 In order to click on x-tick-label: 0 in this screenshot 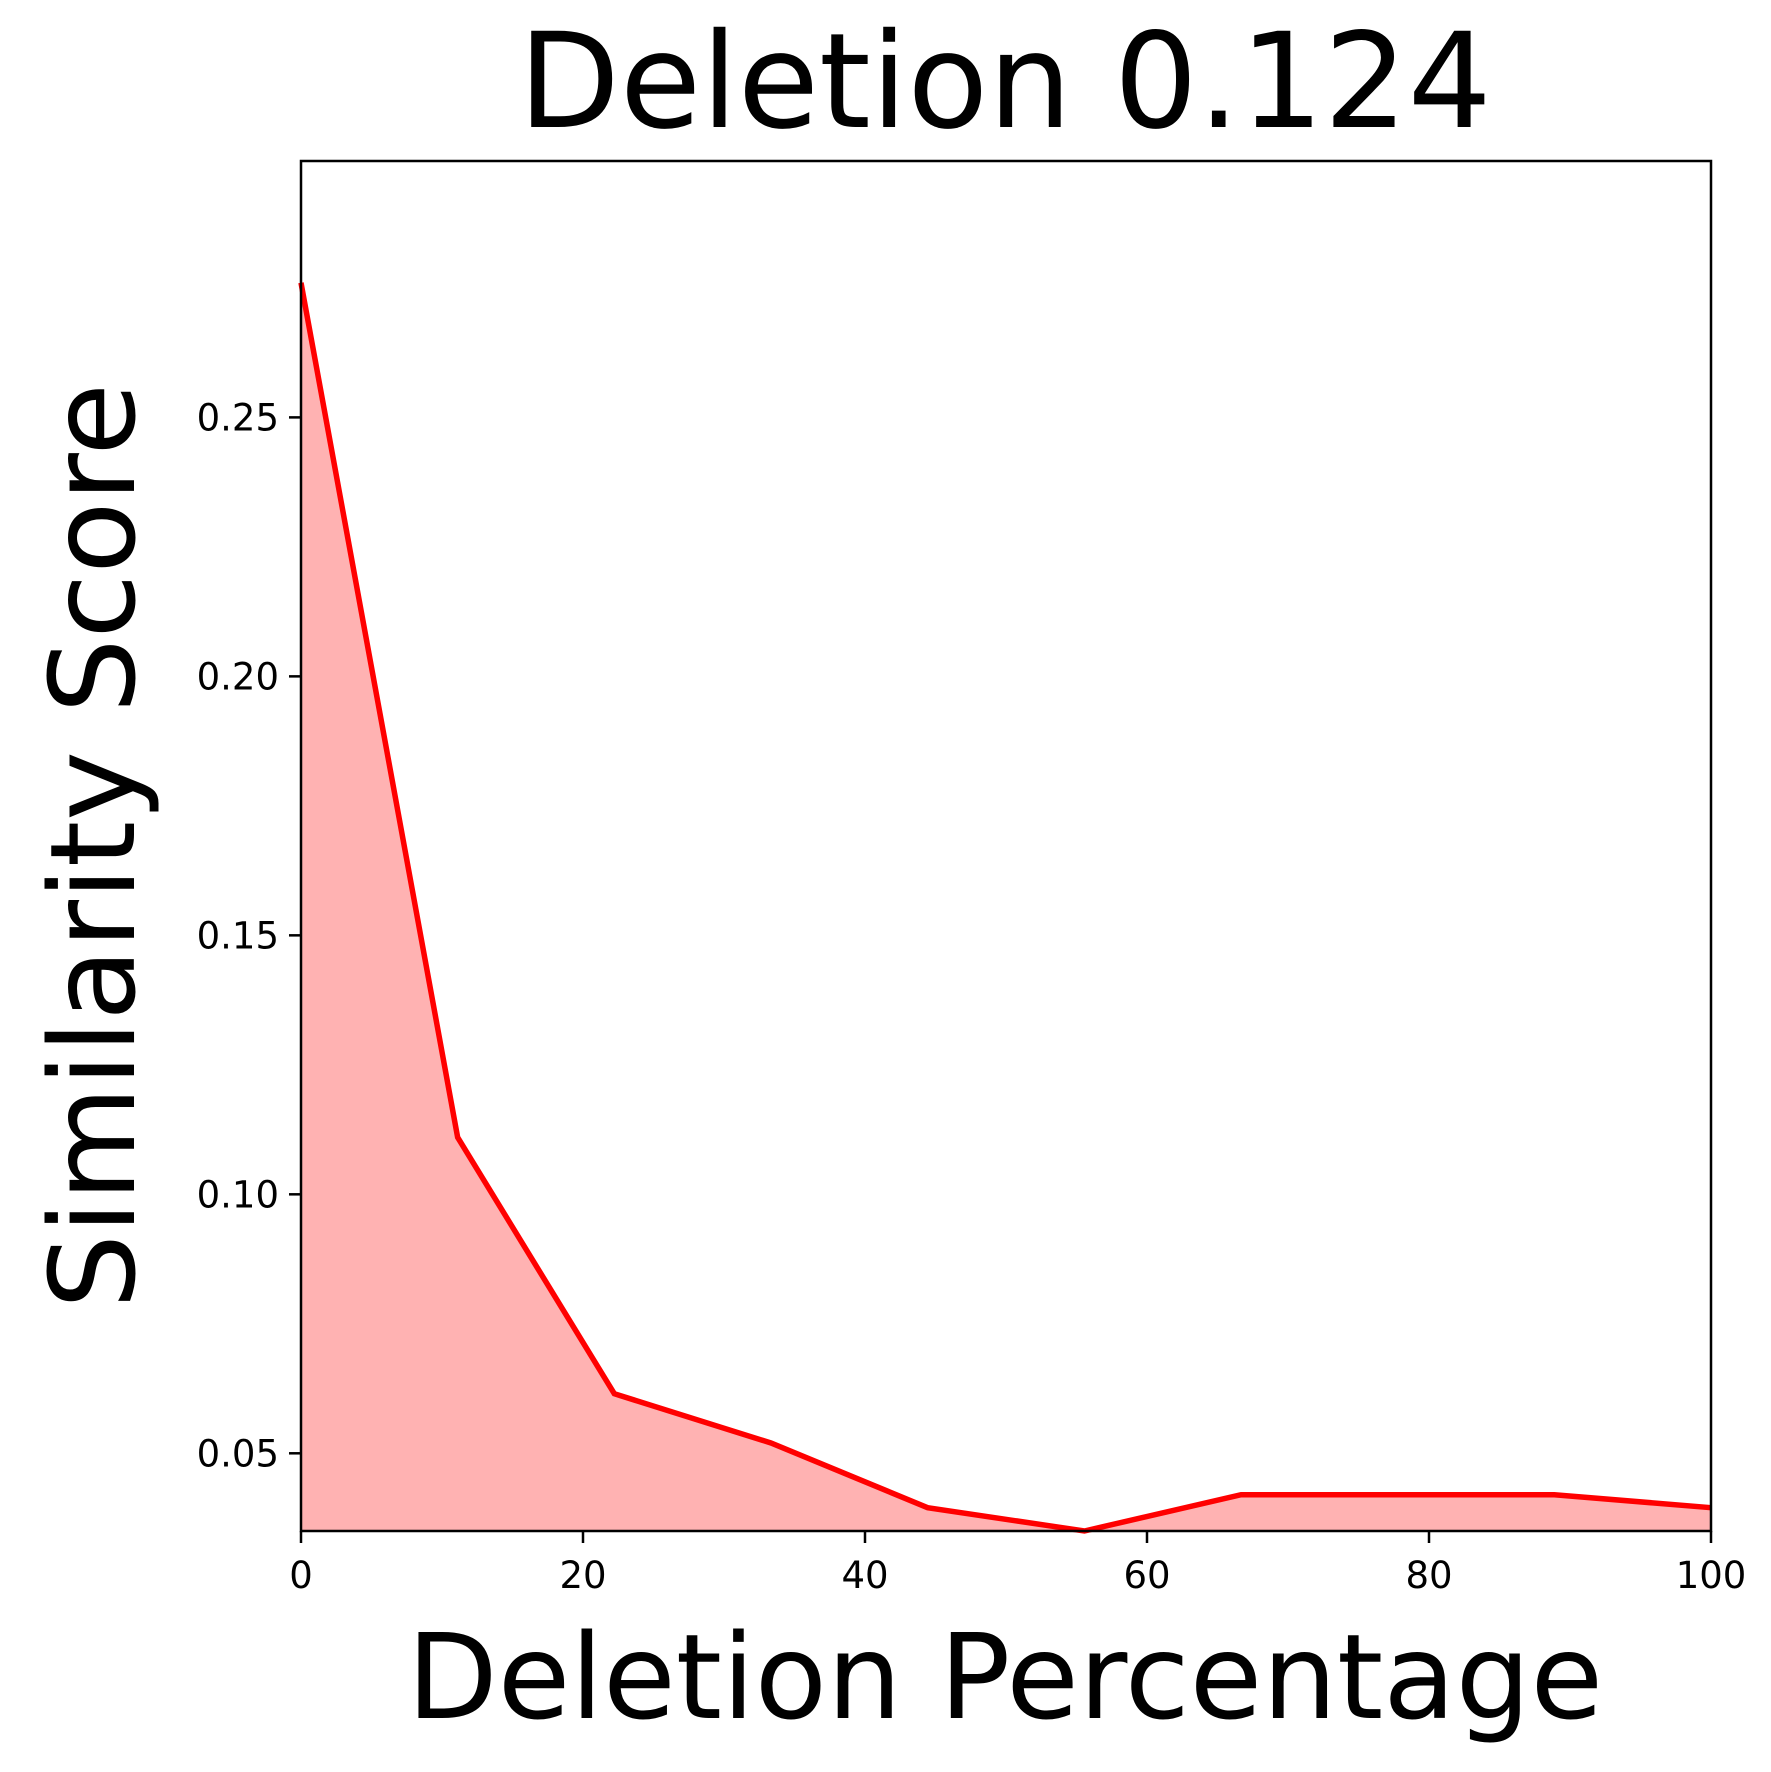, I will do `click(301, 1575)`.